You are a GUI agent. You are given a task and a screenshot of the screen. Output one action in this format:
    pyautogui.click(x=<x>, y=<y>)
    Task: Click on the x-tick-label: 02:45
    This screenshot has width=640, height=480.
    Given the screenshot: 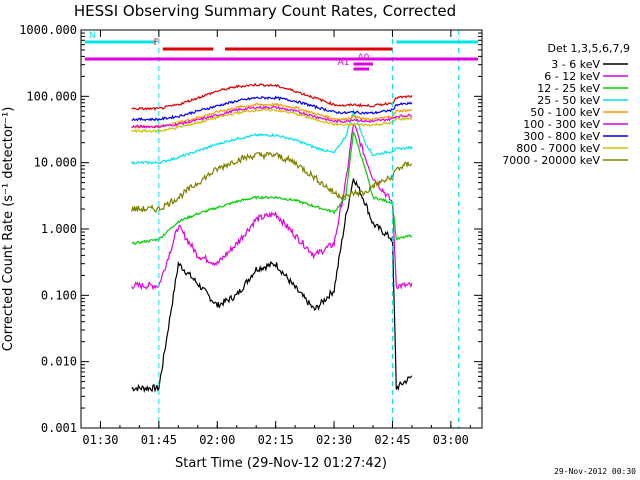 What is the action you would take?
    pyautogui.click(x=392, y=440)
    